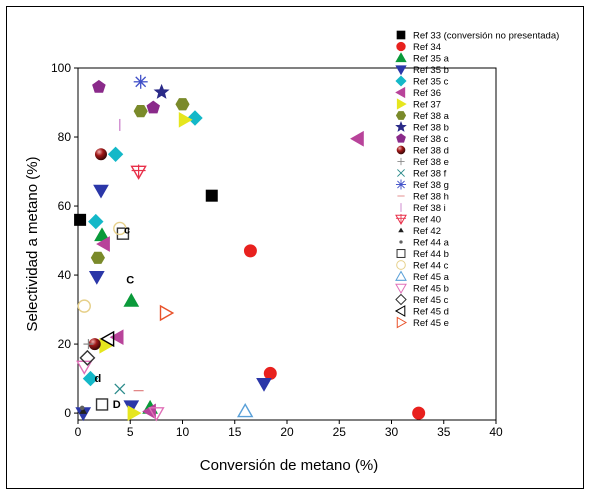 This screenshot has width=592, height=497. What do you see at coordinates (78, 432) in the screenshot?
I see `x-tick-label: 0` at bounding box center [78, 432].